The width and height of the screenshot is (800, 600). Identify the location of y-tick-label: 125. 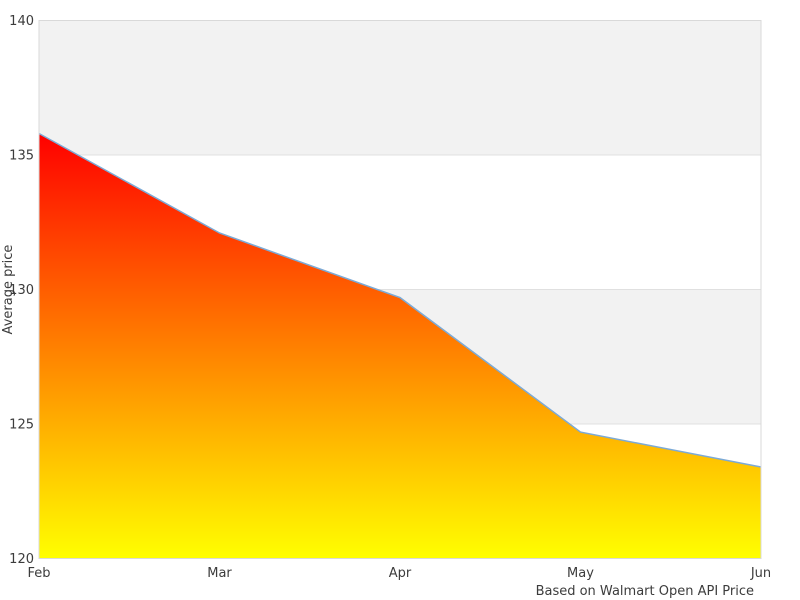
(21, 425).